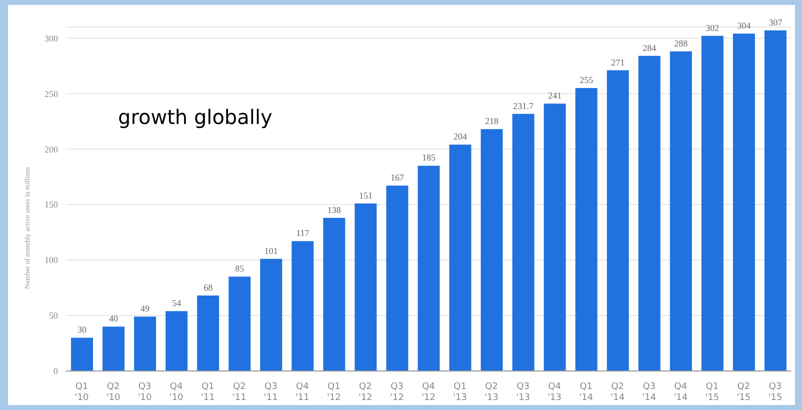 The image size is (802, 410). Describe the element at coordinates (56, 371) in the screenshot. I see `y-tick-label: 0` at that location.